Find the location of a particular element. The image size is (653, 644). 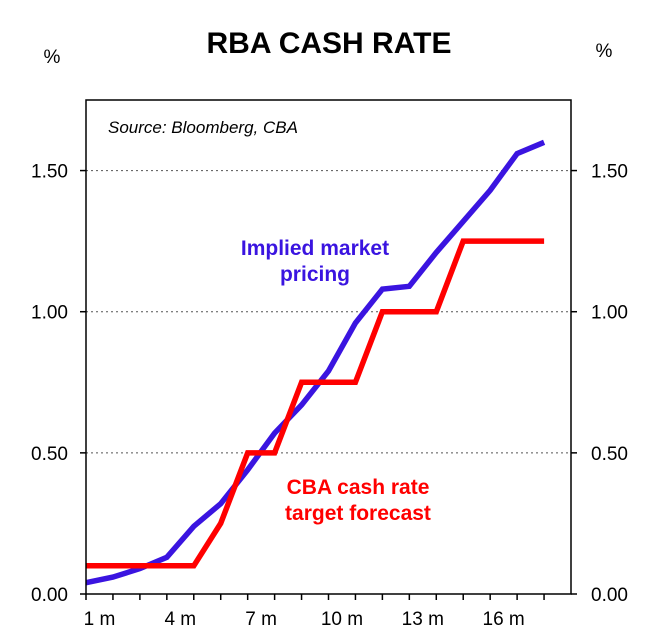

cba-forecast-label: CBA cash rate target forecast is located at coordinates (358, 500).